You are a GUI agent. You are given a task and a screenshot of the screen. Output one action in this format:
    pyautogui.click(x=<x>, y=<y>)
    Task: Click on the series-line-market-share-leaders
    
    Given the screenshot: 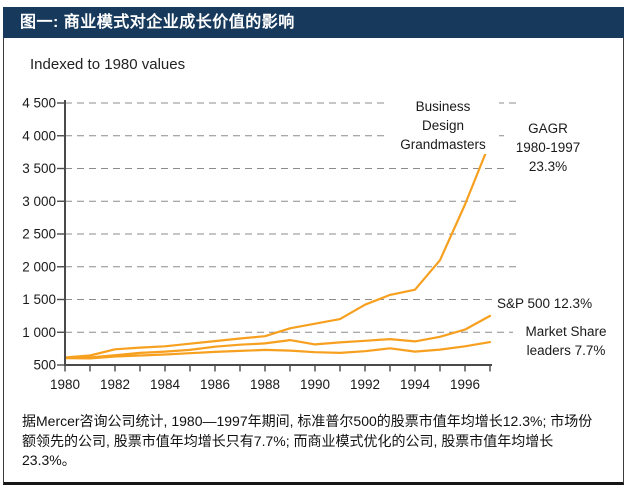 What is the action you would take?
    pyautogui.click(x=277, y=350)
    